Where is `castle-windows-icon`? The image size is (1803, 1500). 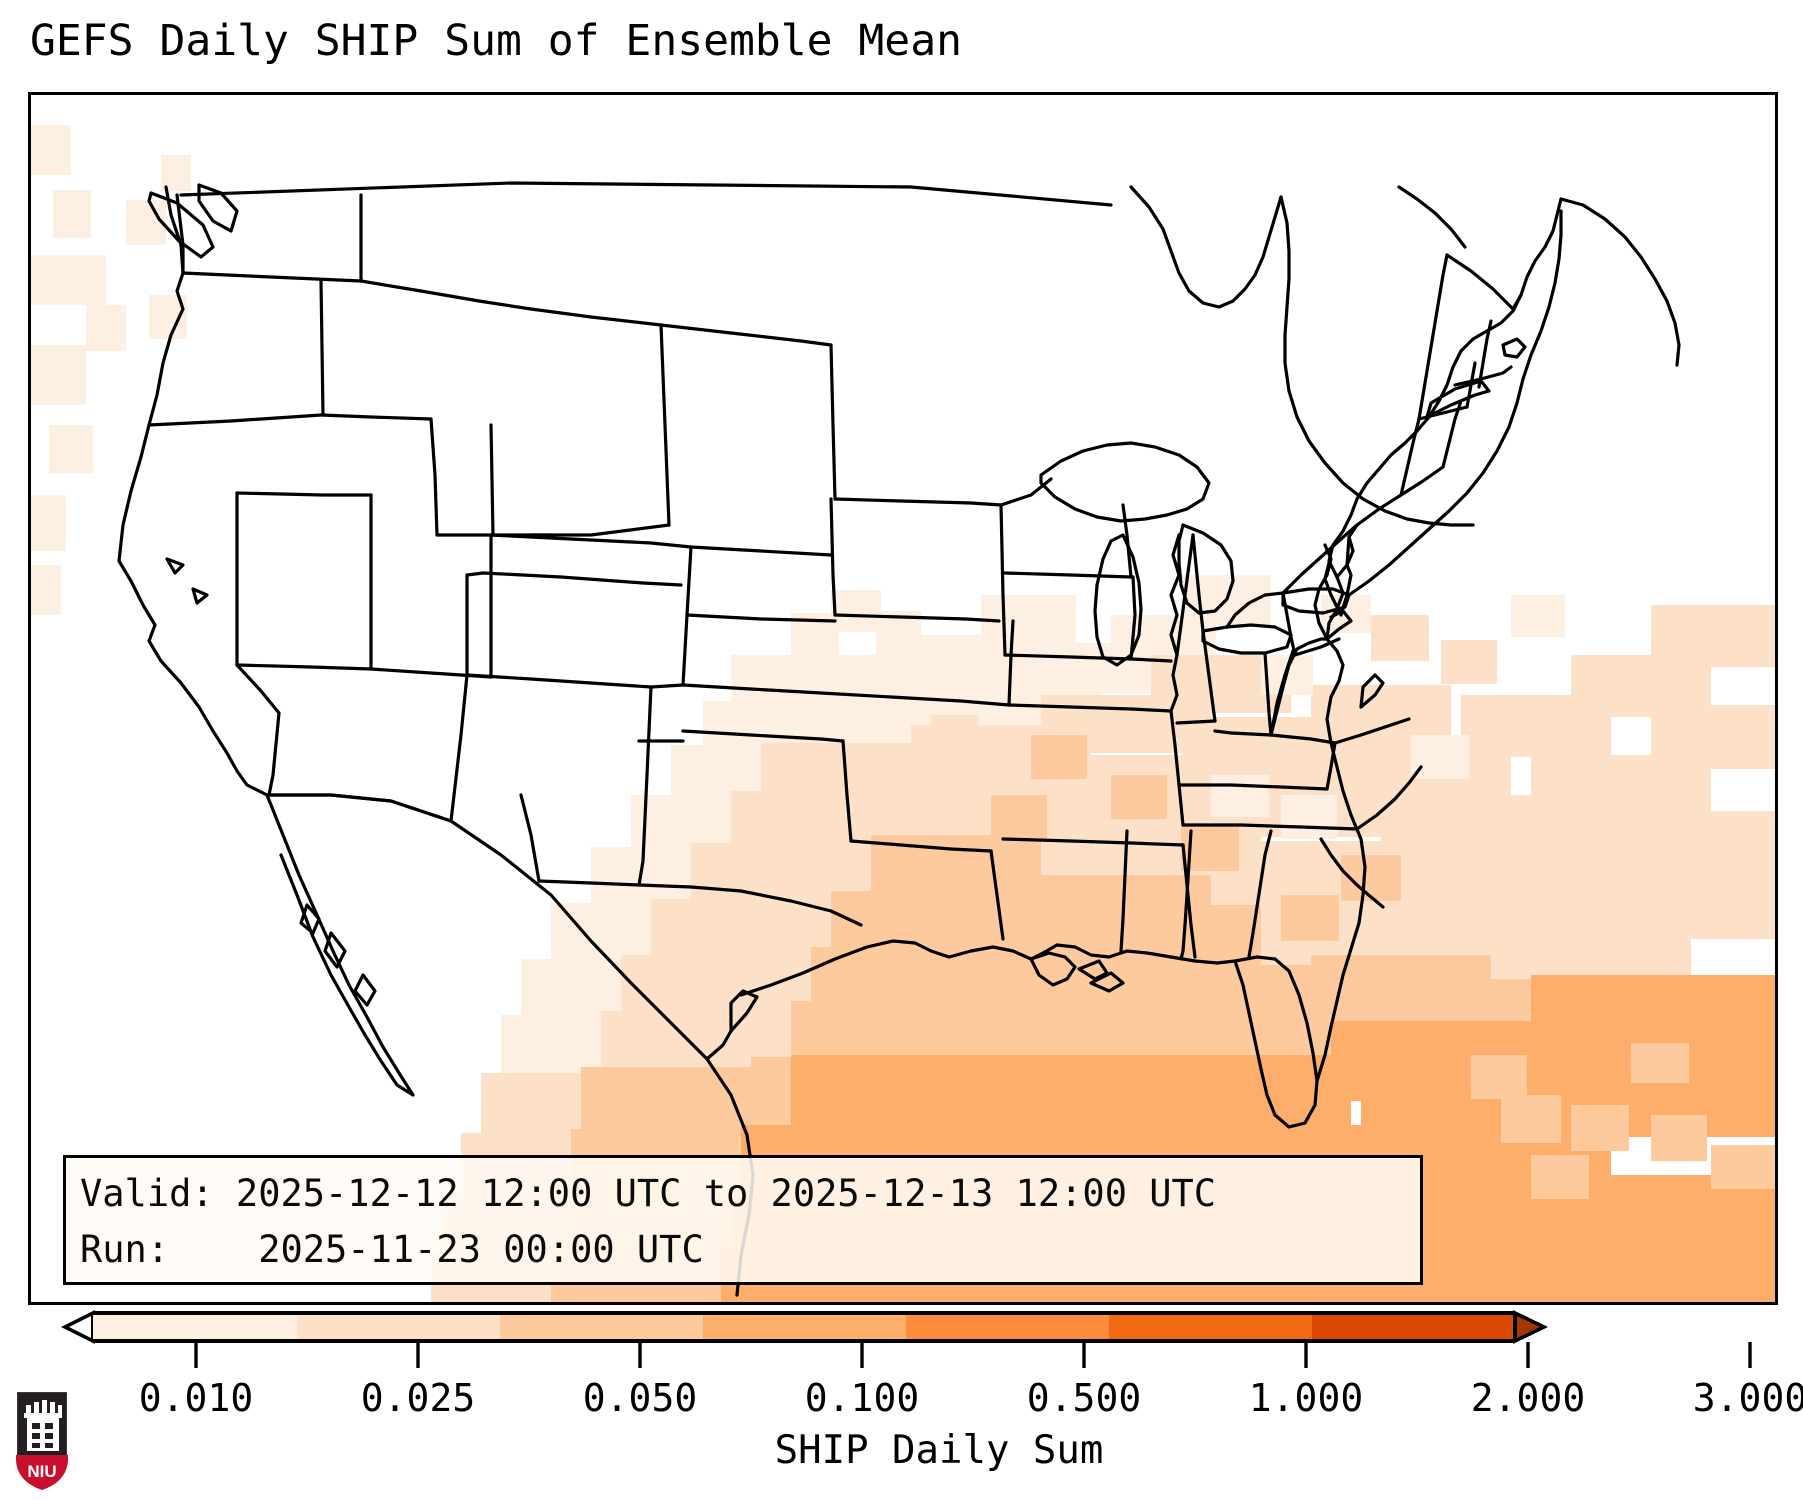
castle-windows-icon is located at coordinates (42, 1435).